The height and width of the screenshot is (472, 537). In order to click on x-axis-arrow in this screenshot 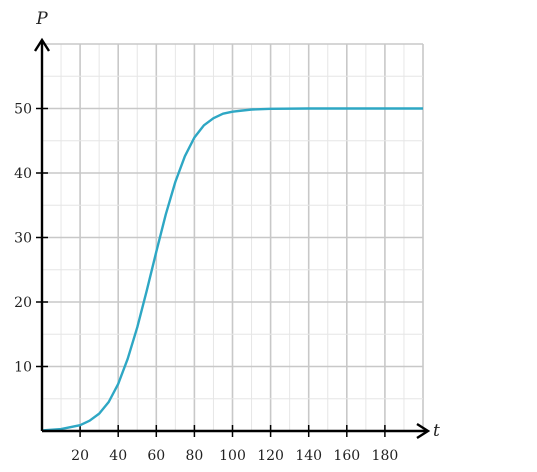, I will do `click(423, 431)`.